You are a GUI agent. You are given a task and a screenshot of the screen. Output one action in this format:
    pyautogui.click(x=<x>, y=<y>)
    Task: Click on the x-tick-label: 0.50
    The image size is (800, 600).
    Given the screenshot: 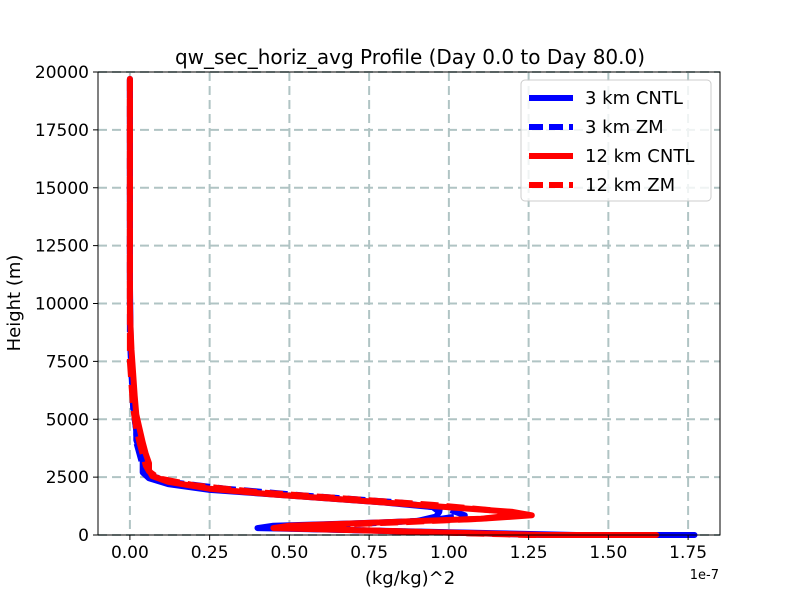 What is the action you would take?
    pyautogui.click(x=289, y=553)
    